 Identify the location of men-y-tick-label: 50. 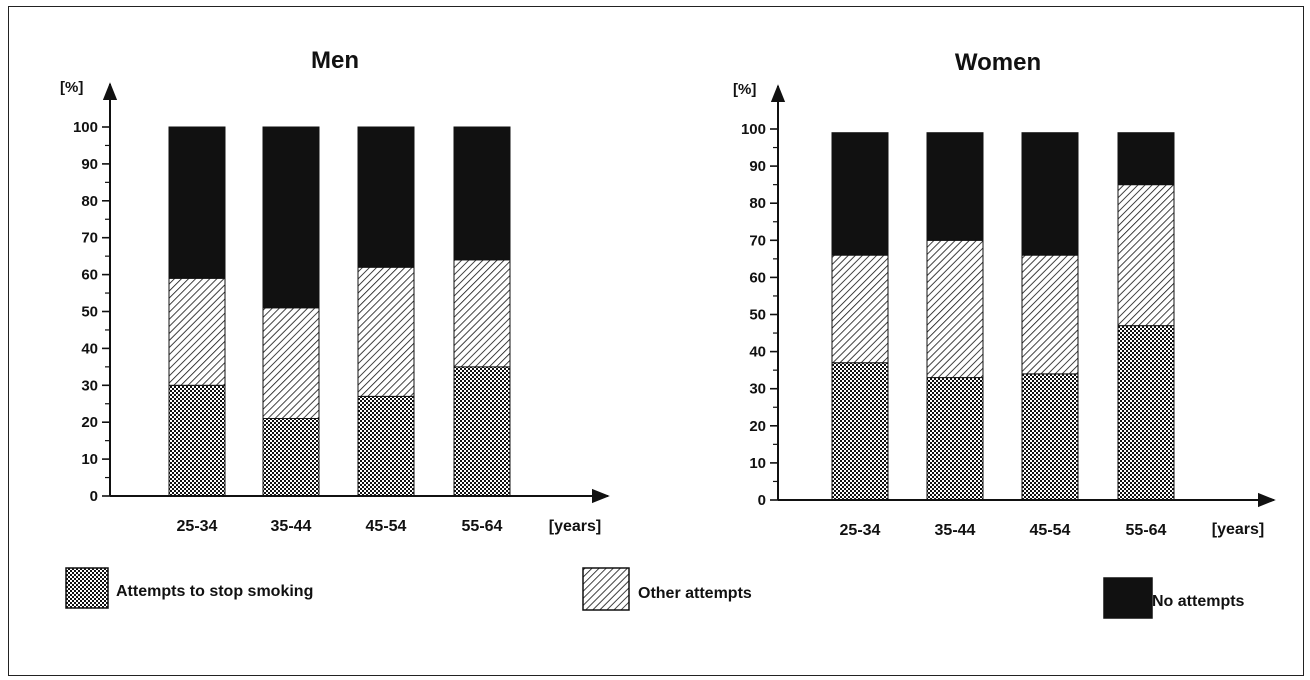
(89, 312).